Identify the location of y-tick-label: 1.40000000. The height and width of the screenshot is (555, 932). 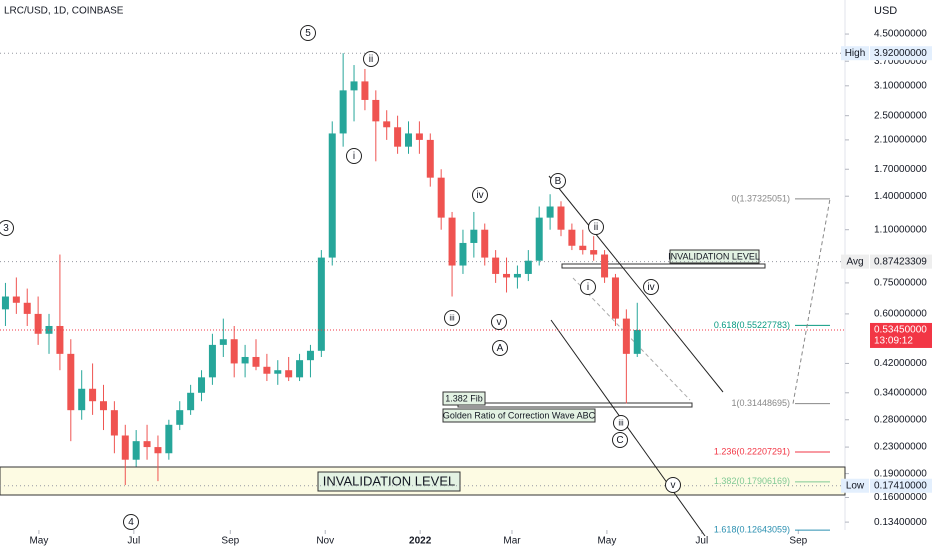
(900, 196).